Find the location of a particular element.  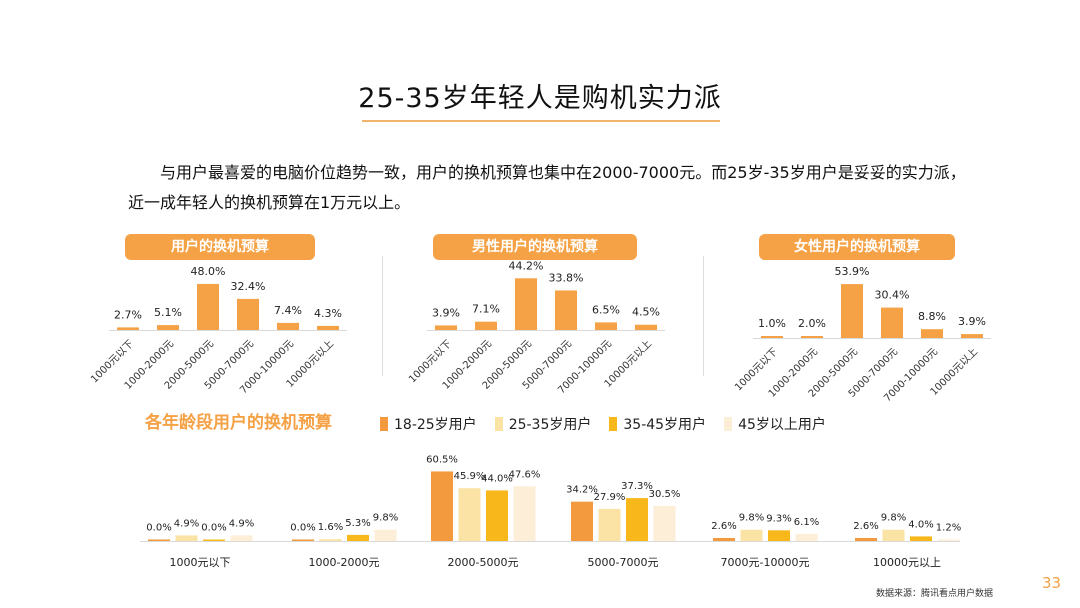

bar-value-label: 30.4% is located at coordinates (892, 295).